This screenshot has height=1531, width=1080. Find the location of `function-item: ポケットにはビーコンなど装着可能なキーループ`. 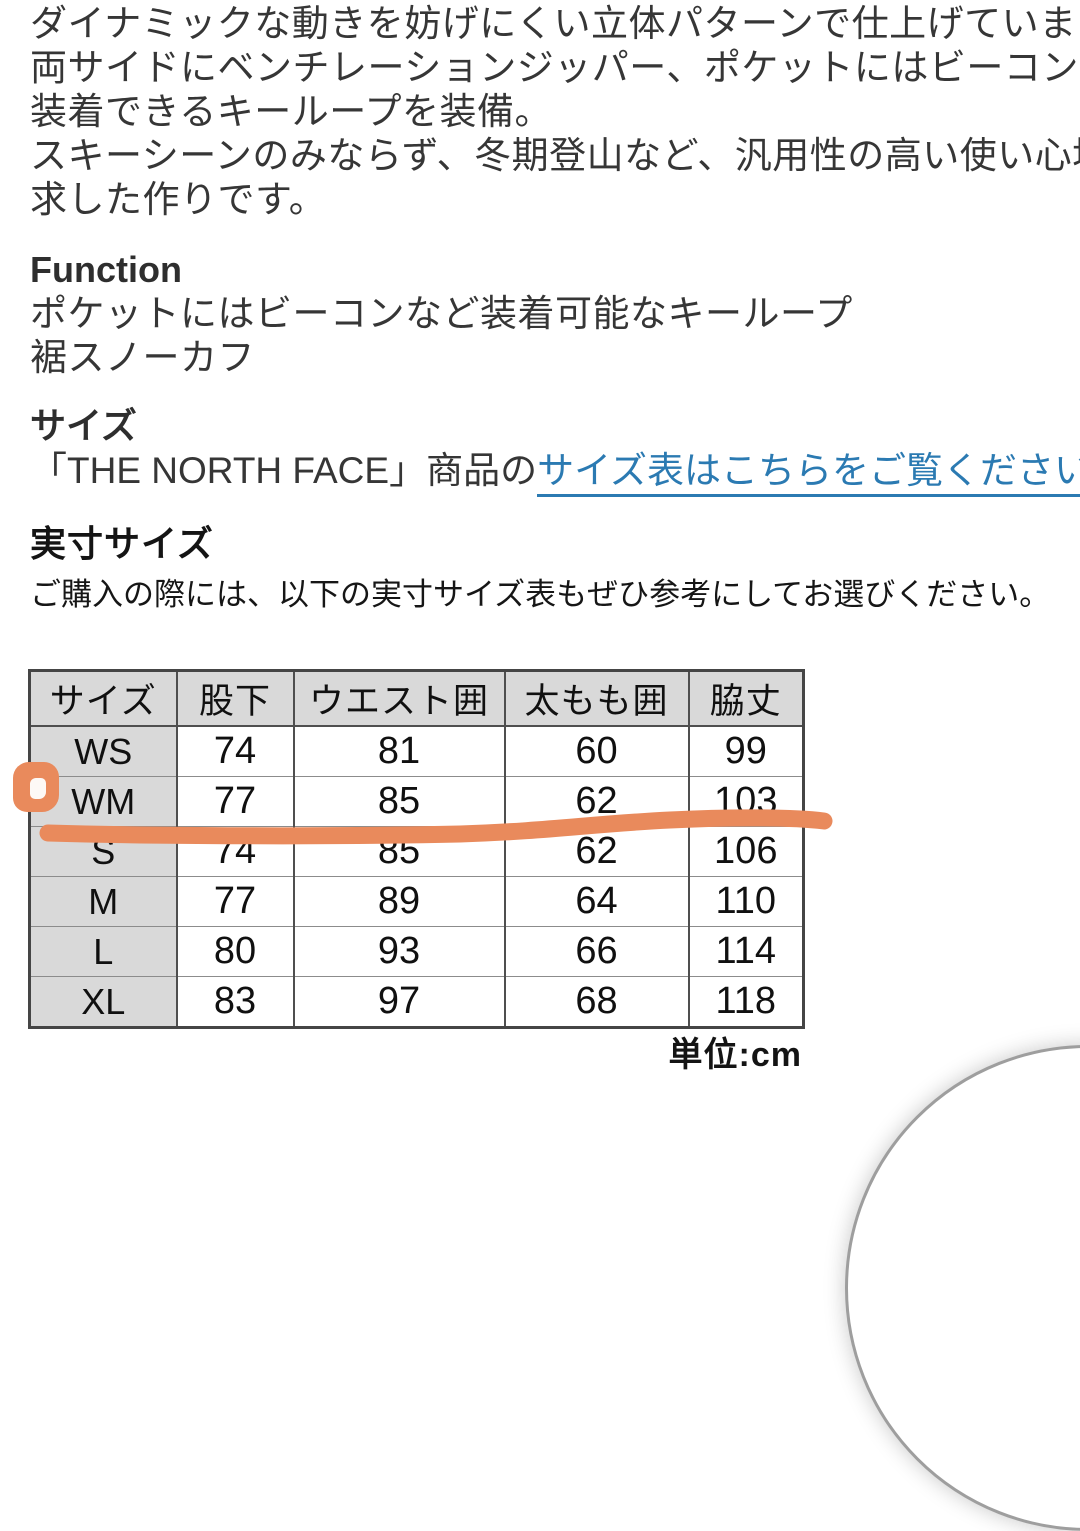

function-item: ポケットにはビーコンなど装着可能なキーループ is located at coordinates (441, 313).